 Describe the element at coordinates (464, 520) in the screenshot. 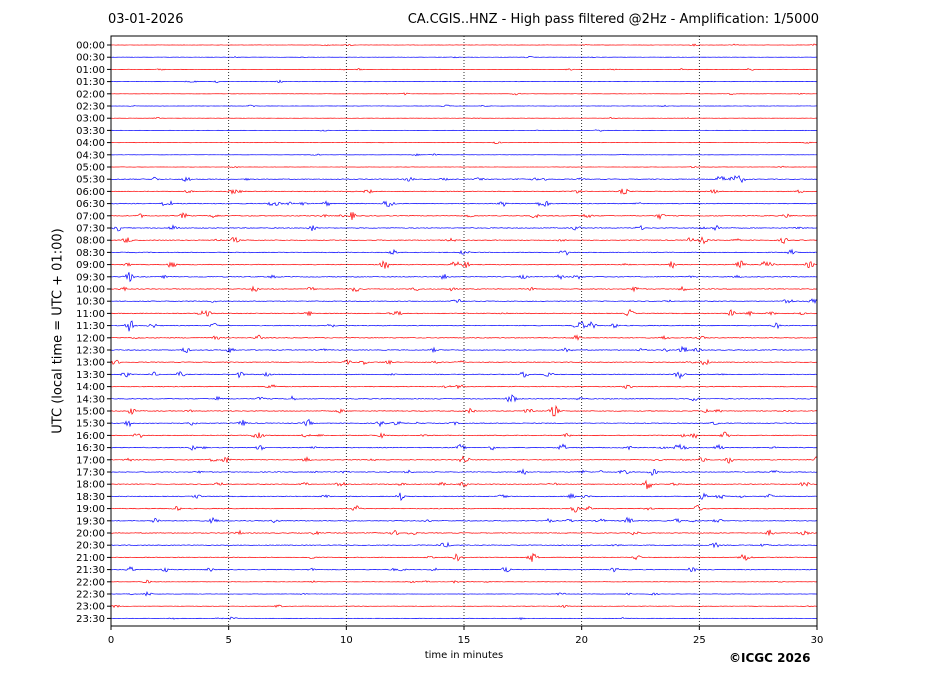

I see `trace-1930` at that location.